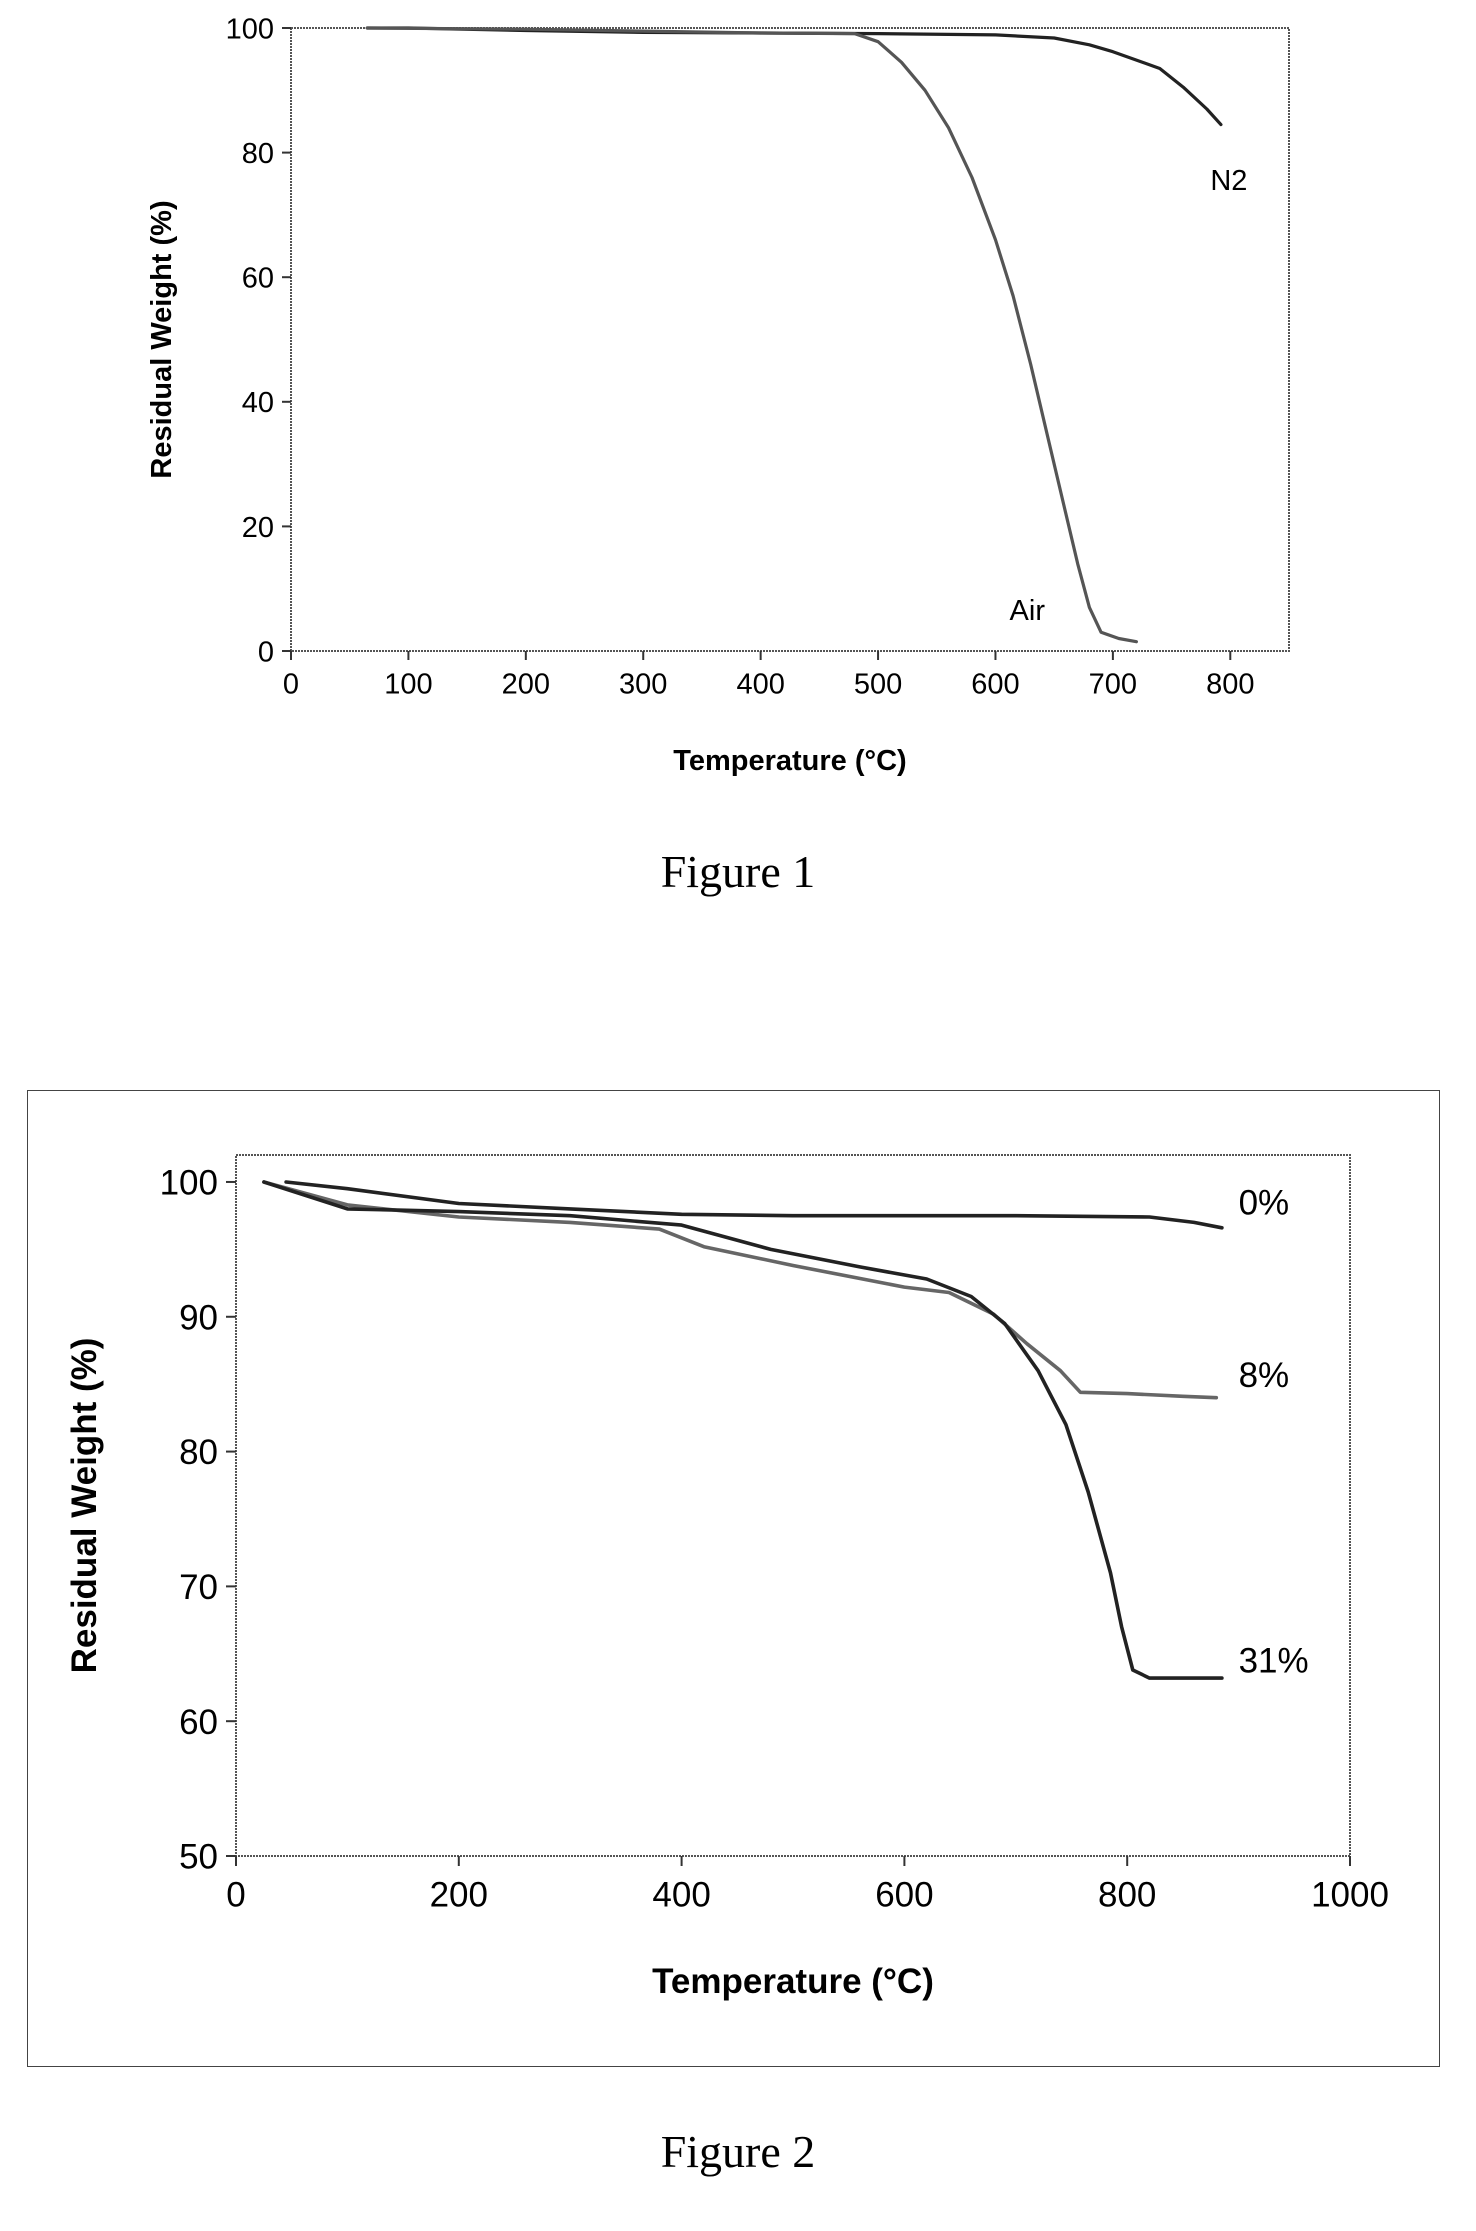  Describe the element at coordinates (198, 1857) in the screenshot. I see `y-tick-label: 50` at that location.